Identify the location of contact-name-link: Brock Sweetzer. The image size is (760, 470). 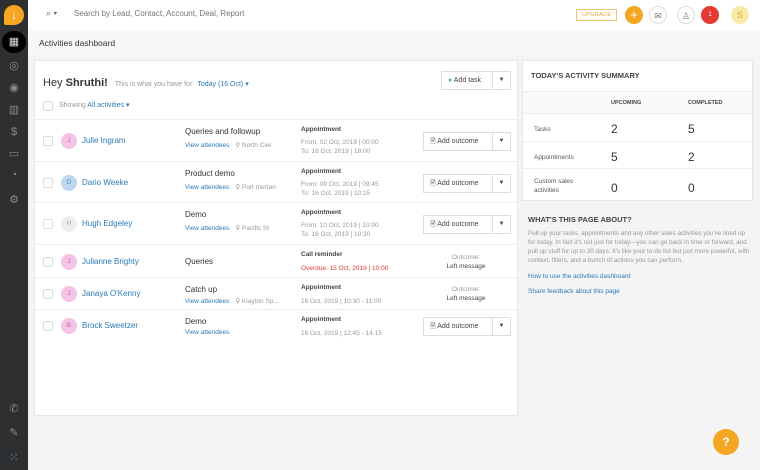
(110, 325).